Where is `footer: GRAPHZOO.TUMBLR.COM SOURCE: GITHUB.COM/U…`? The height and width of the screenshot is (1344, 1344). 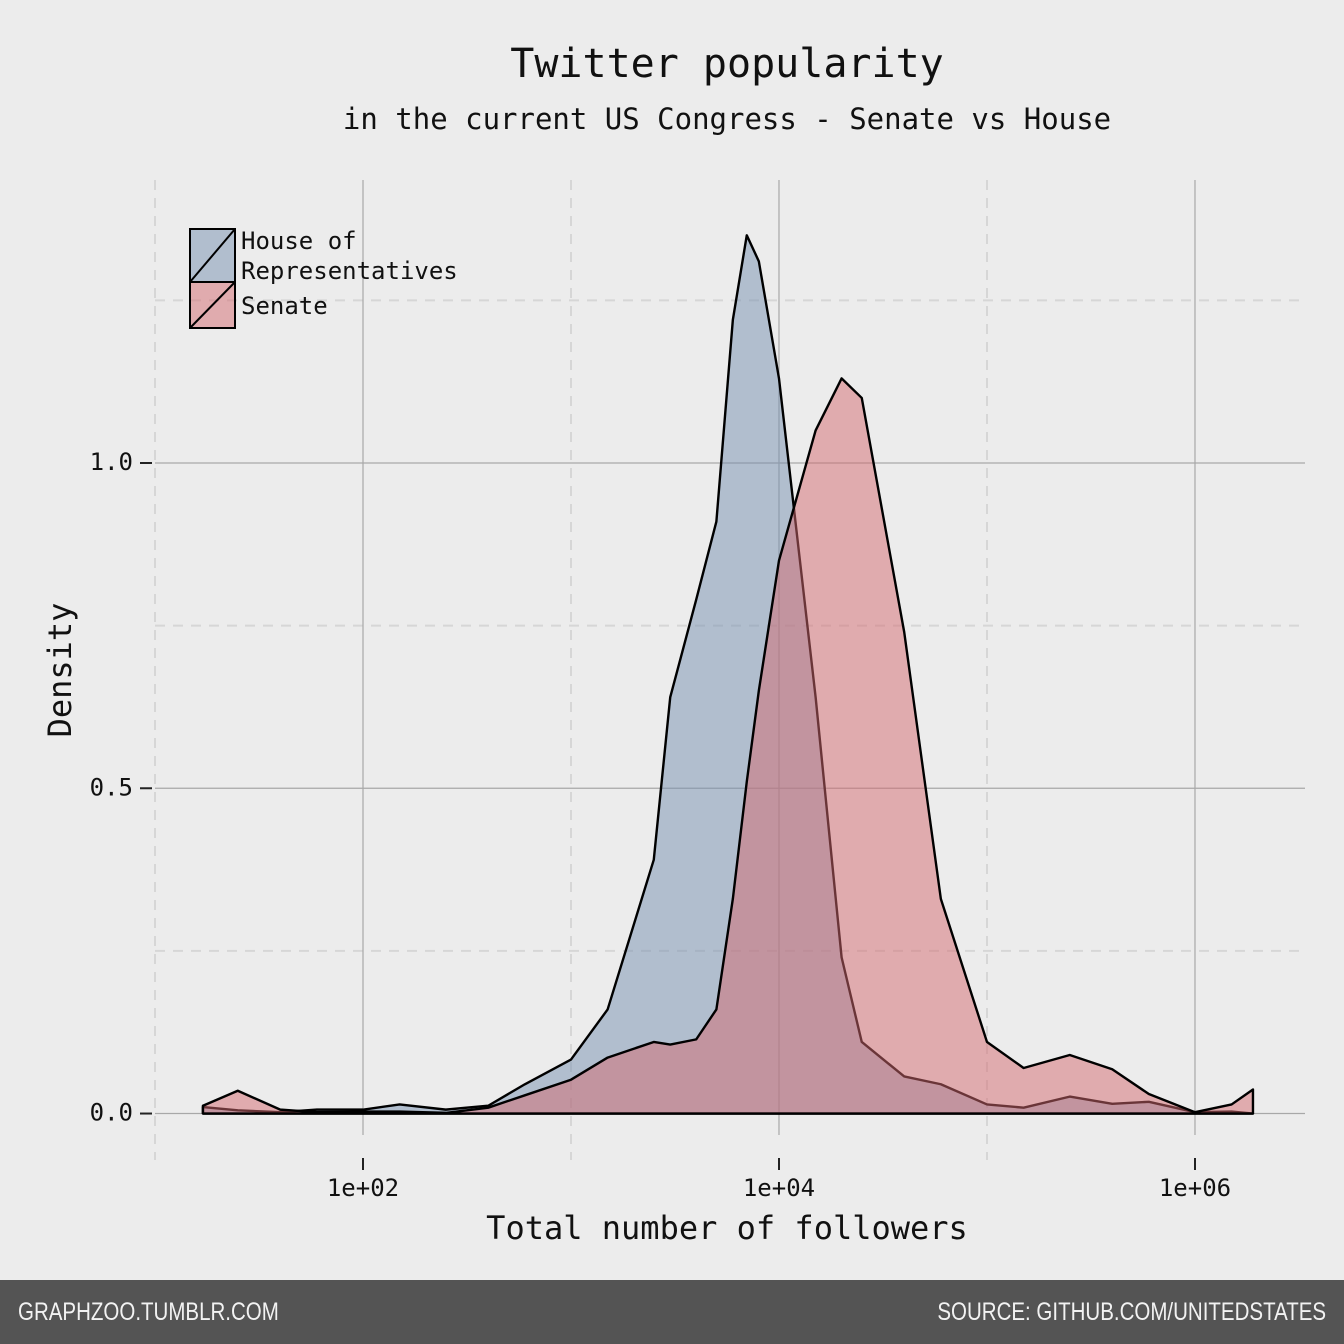 footer: GRAPHZOO.TUMBLR.COM SOURCE: GITHUB.COM/U… is located at coordinates (672, 1312).